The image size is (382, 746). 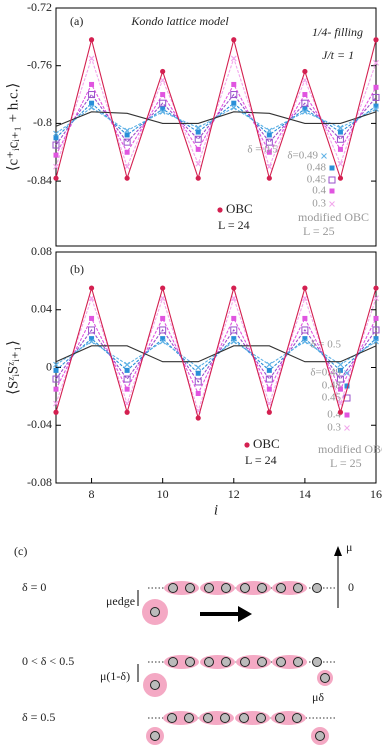 I want to click on annotation: 1/4- filling, so click(x=337, y=32).